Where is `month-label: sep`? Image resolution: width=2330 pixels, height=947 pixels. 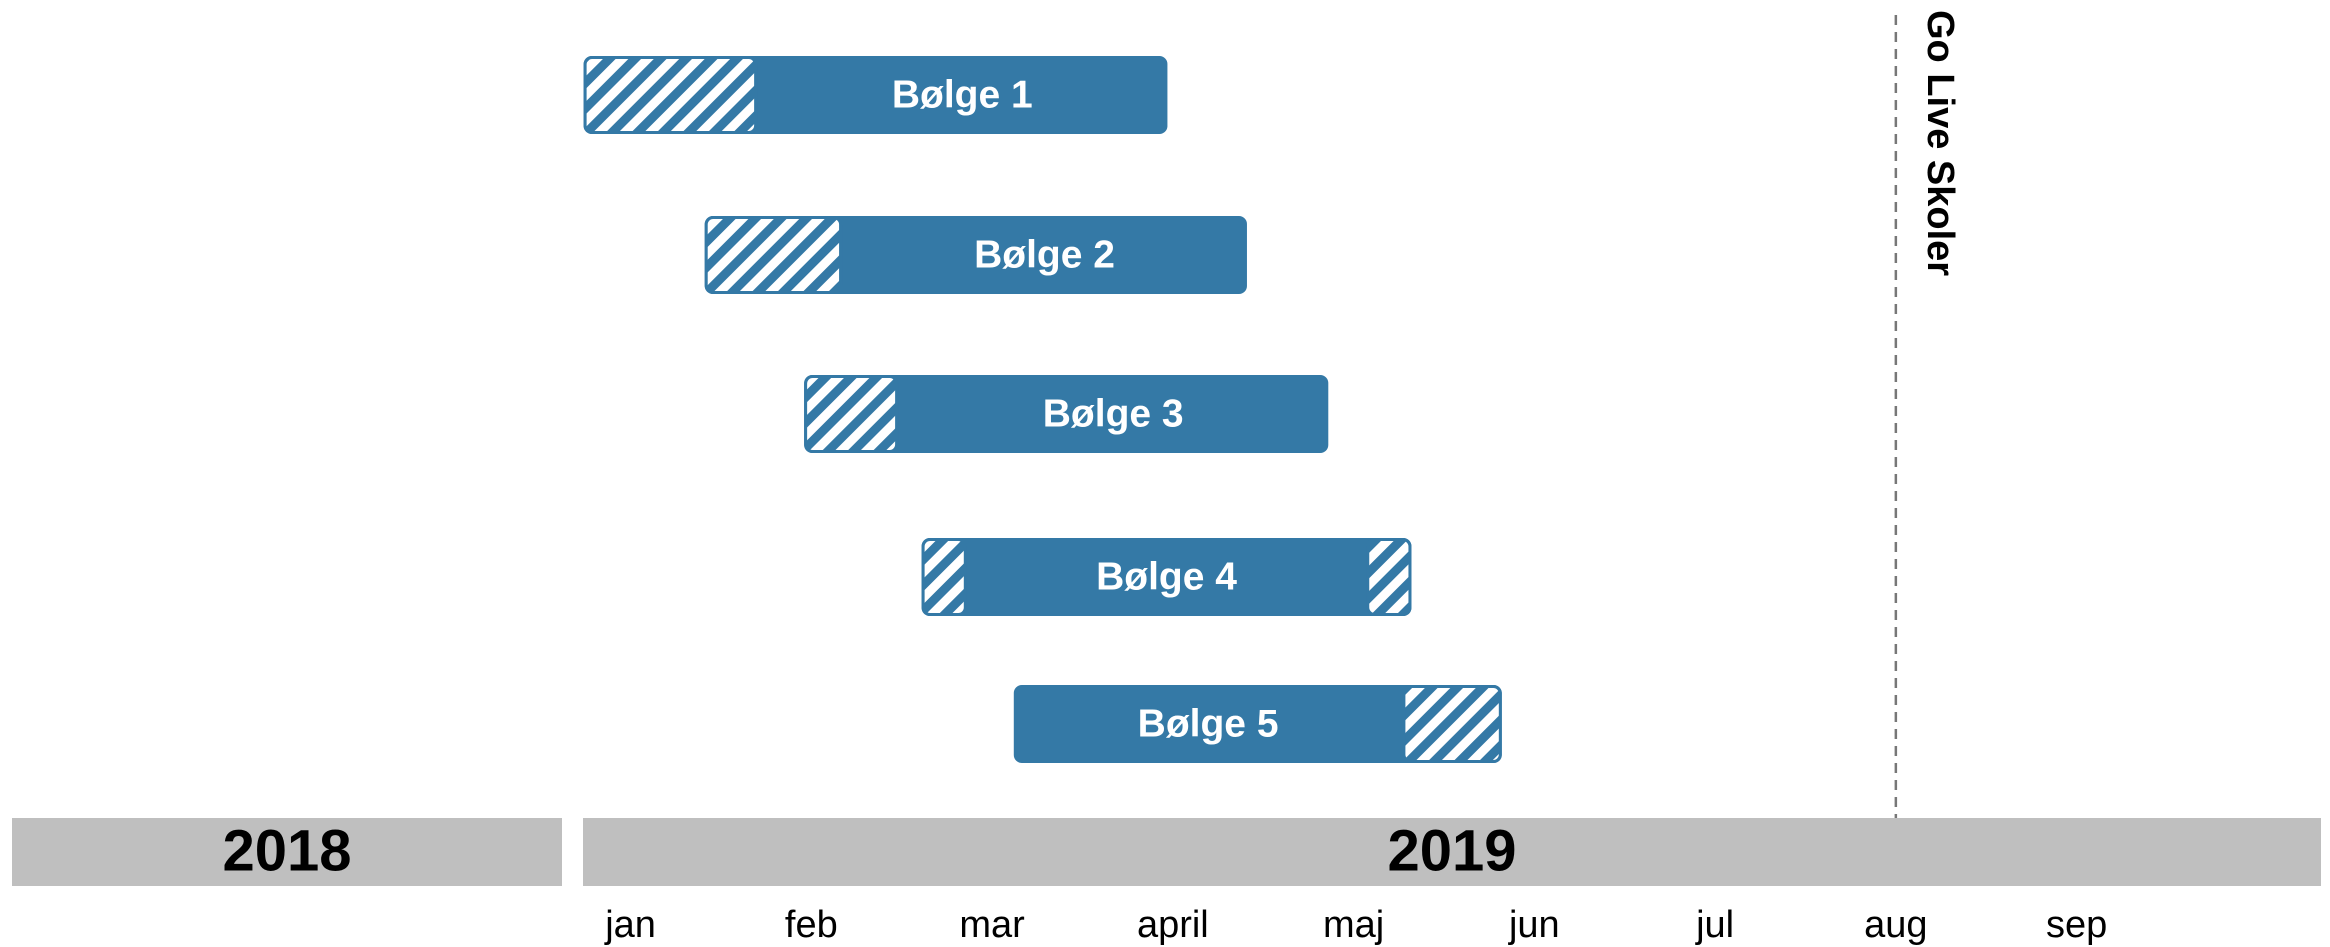
month-label: sep is located at coordinates (2076, 925).